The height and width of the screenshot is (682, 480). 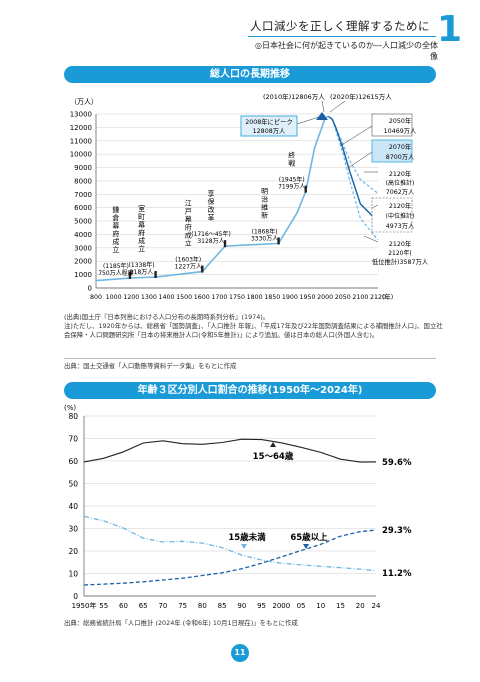 What do you see at coordinates (291, 163) in the screenshot?
I see `event-label: 戦` at bounding box center [291, 163].